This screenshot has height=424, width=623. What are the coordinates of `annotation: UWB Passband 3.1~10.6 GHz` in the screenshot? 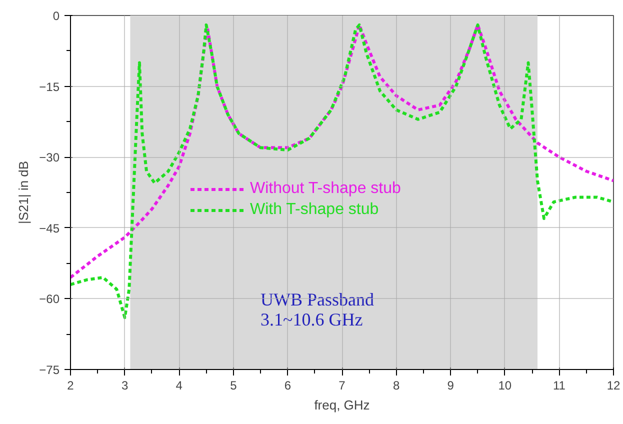 It's located at (317, 310).